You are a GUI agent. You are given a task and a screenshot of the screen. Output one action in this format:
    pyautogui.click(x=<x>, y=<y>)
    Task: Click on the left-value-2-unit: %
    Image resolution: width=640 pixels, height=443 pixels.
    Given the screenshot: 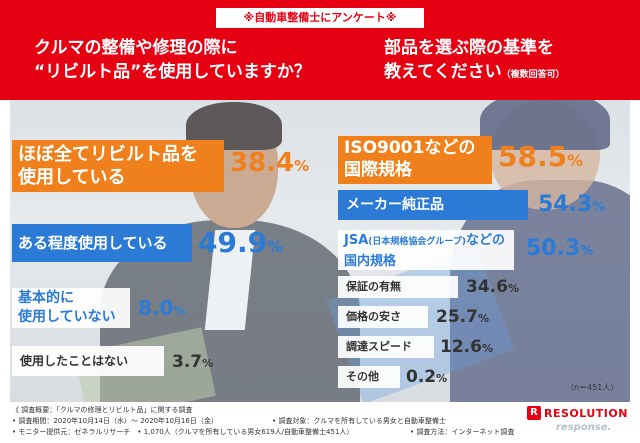 What is the action you would take?
    pyautogui.click(x=179, y=311)
    